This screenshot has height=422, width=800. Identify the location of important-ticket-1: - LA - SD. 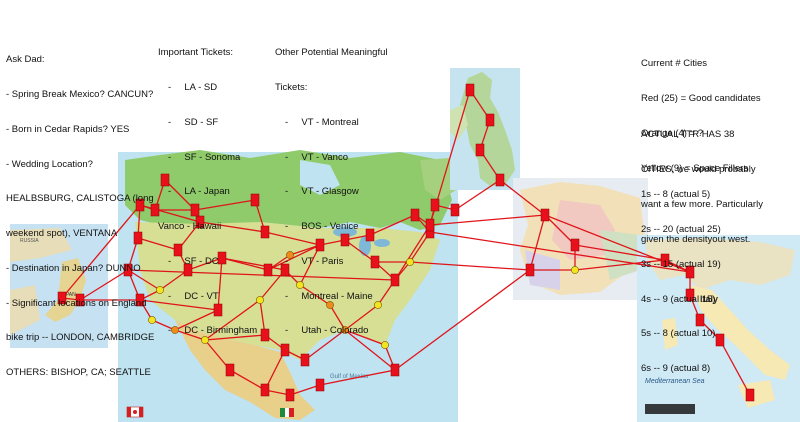
(193, 87).